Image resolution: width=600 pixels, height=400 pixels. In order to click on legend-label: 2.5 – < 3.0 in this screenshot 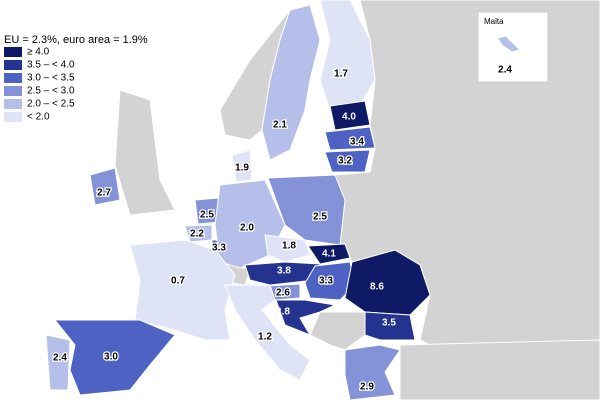, I will do `click(51, 91)`.